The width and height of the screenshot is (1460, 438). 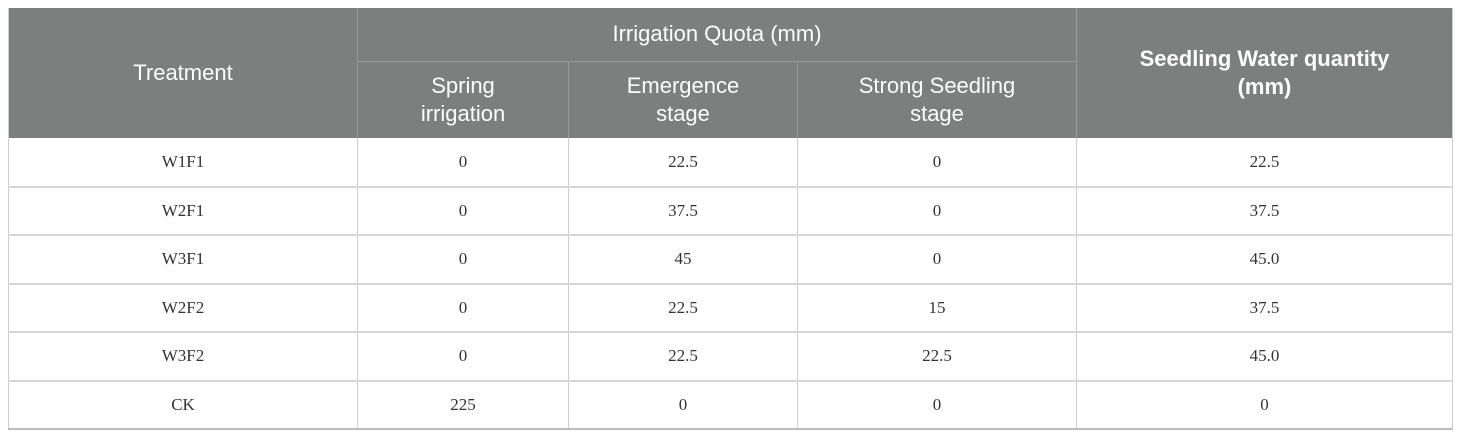 I want to click on cell-seedling-water-quantity: 0, so click(x=1264, y=404).